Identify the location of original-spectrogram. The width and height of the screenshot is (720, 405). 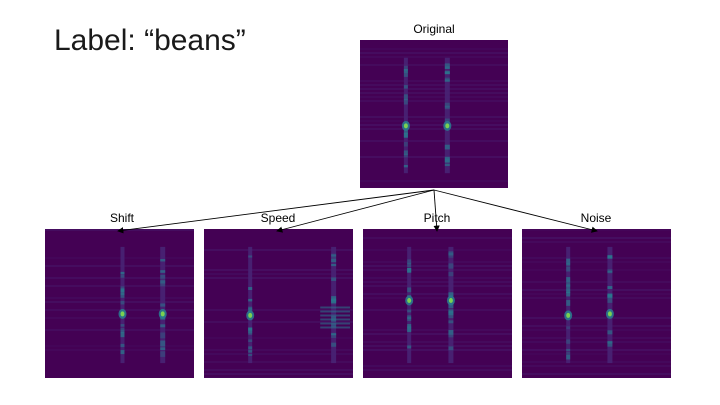
(434, 114).